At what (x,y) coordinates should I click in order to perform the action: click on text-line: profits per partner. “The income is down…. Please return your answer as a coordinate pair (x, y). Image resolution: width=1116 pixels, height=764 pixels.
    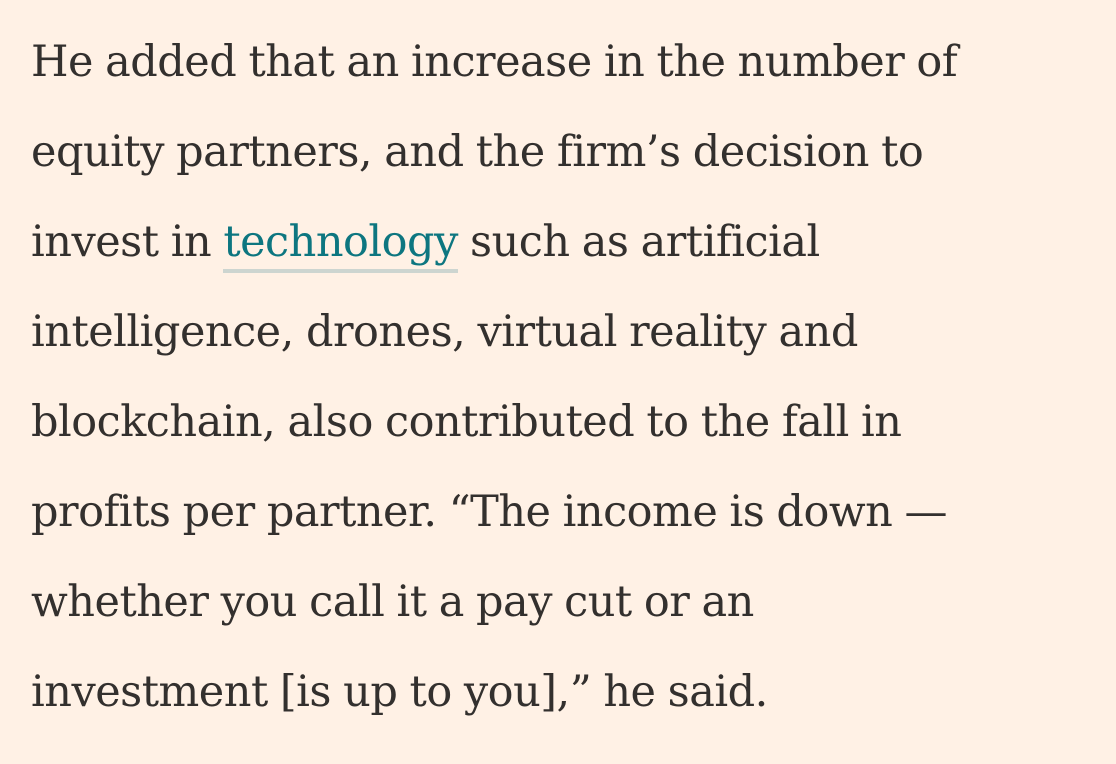
    Looking at the image, I should click on (489, 512).